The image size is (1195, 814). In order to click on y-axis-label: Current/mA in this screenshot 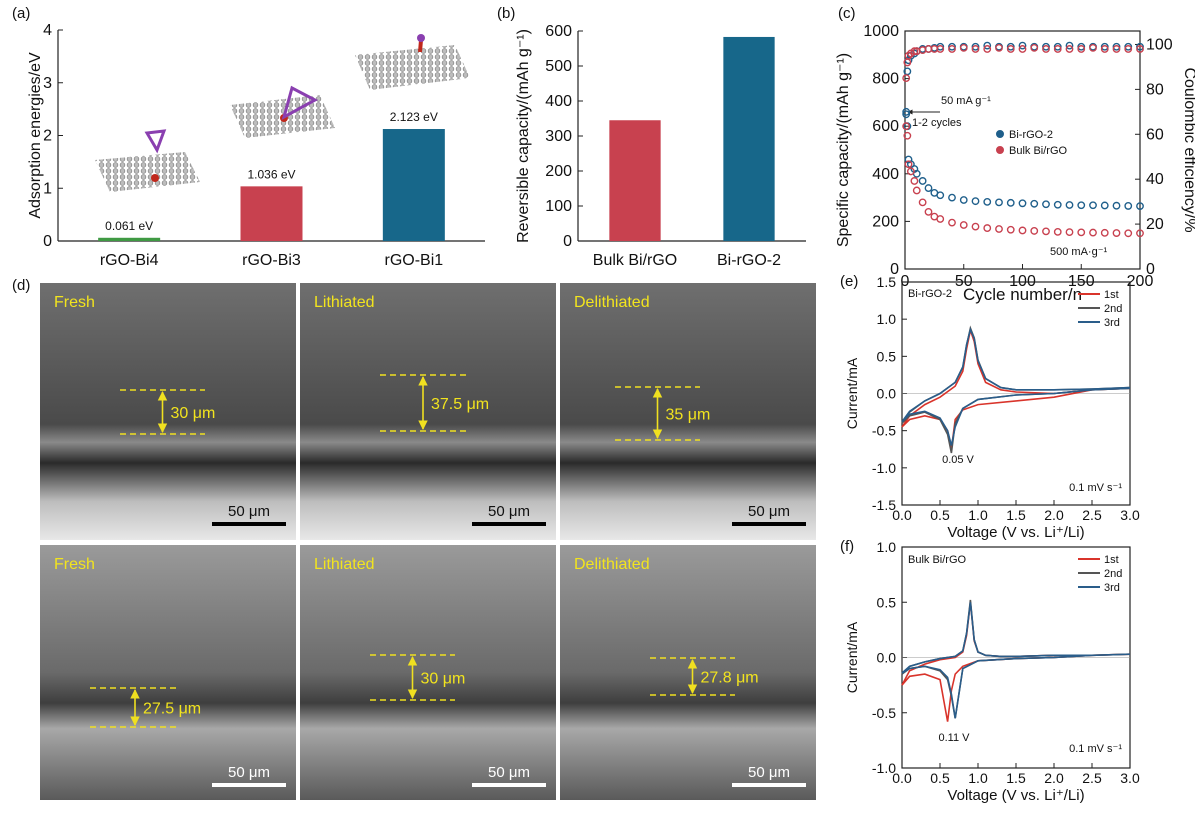, I will do `click(852, 393)`.